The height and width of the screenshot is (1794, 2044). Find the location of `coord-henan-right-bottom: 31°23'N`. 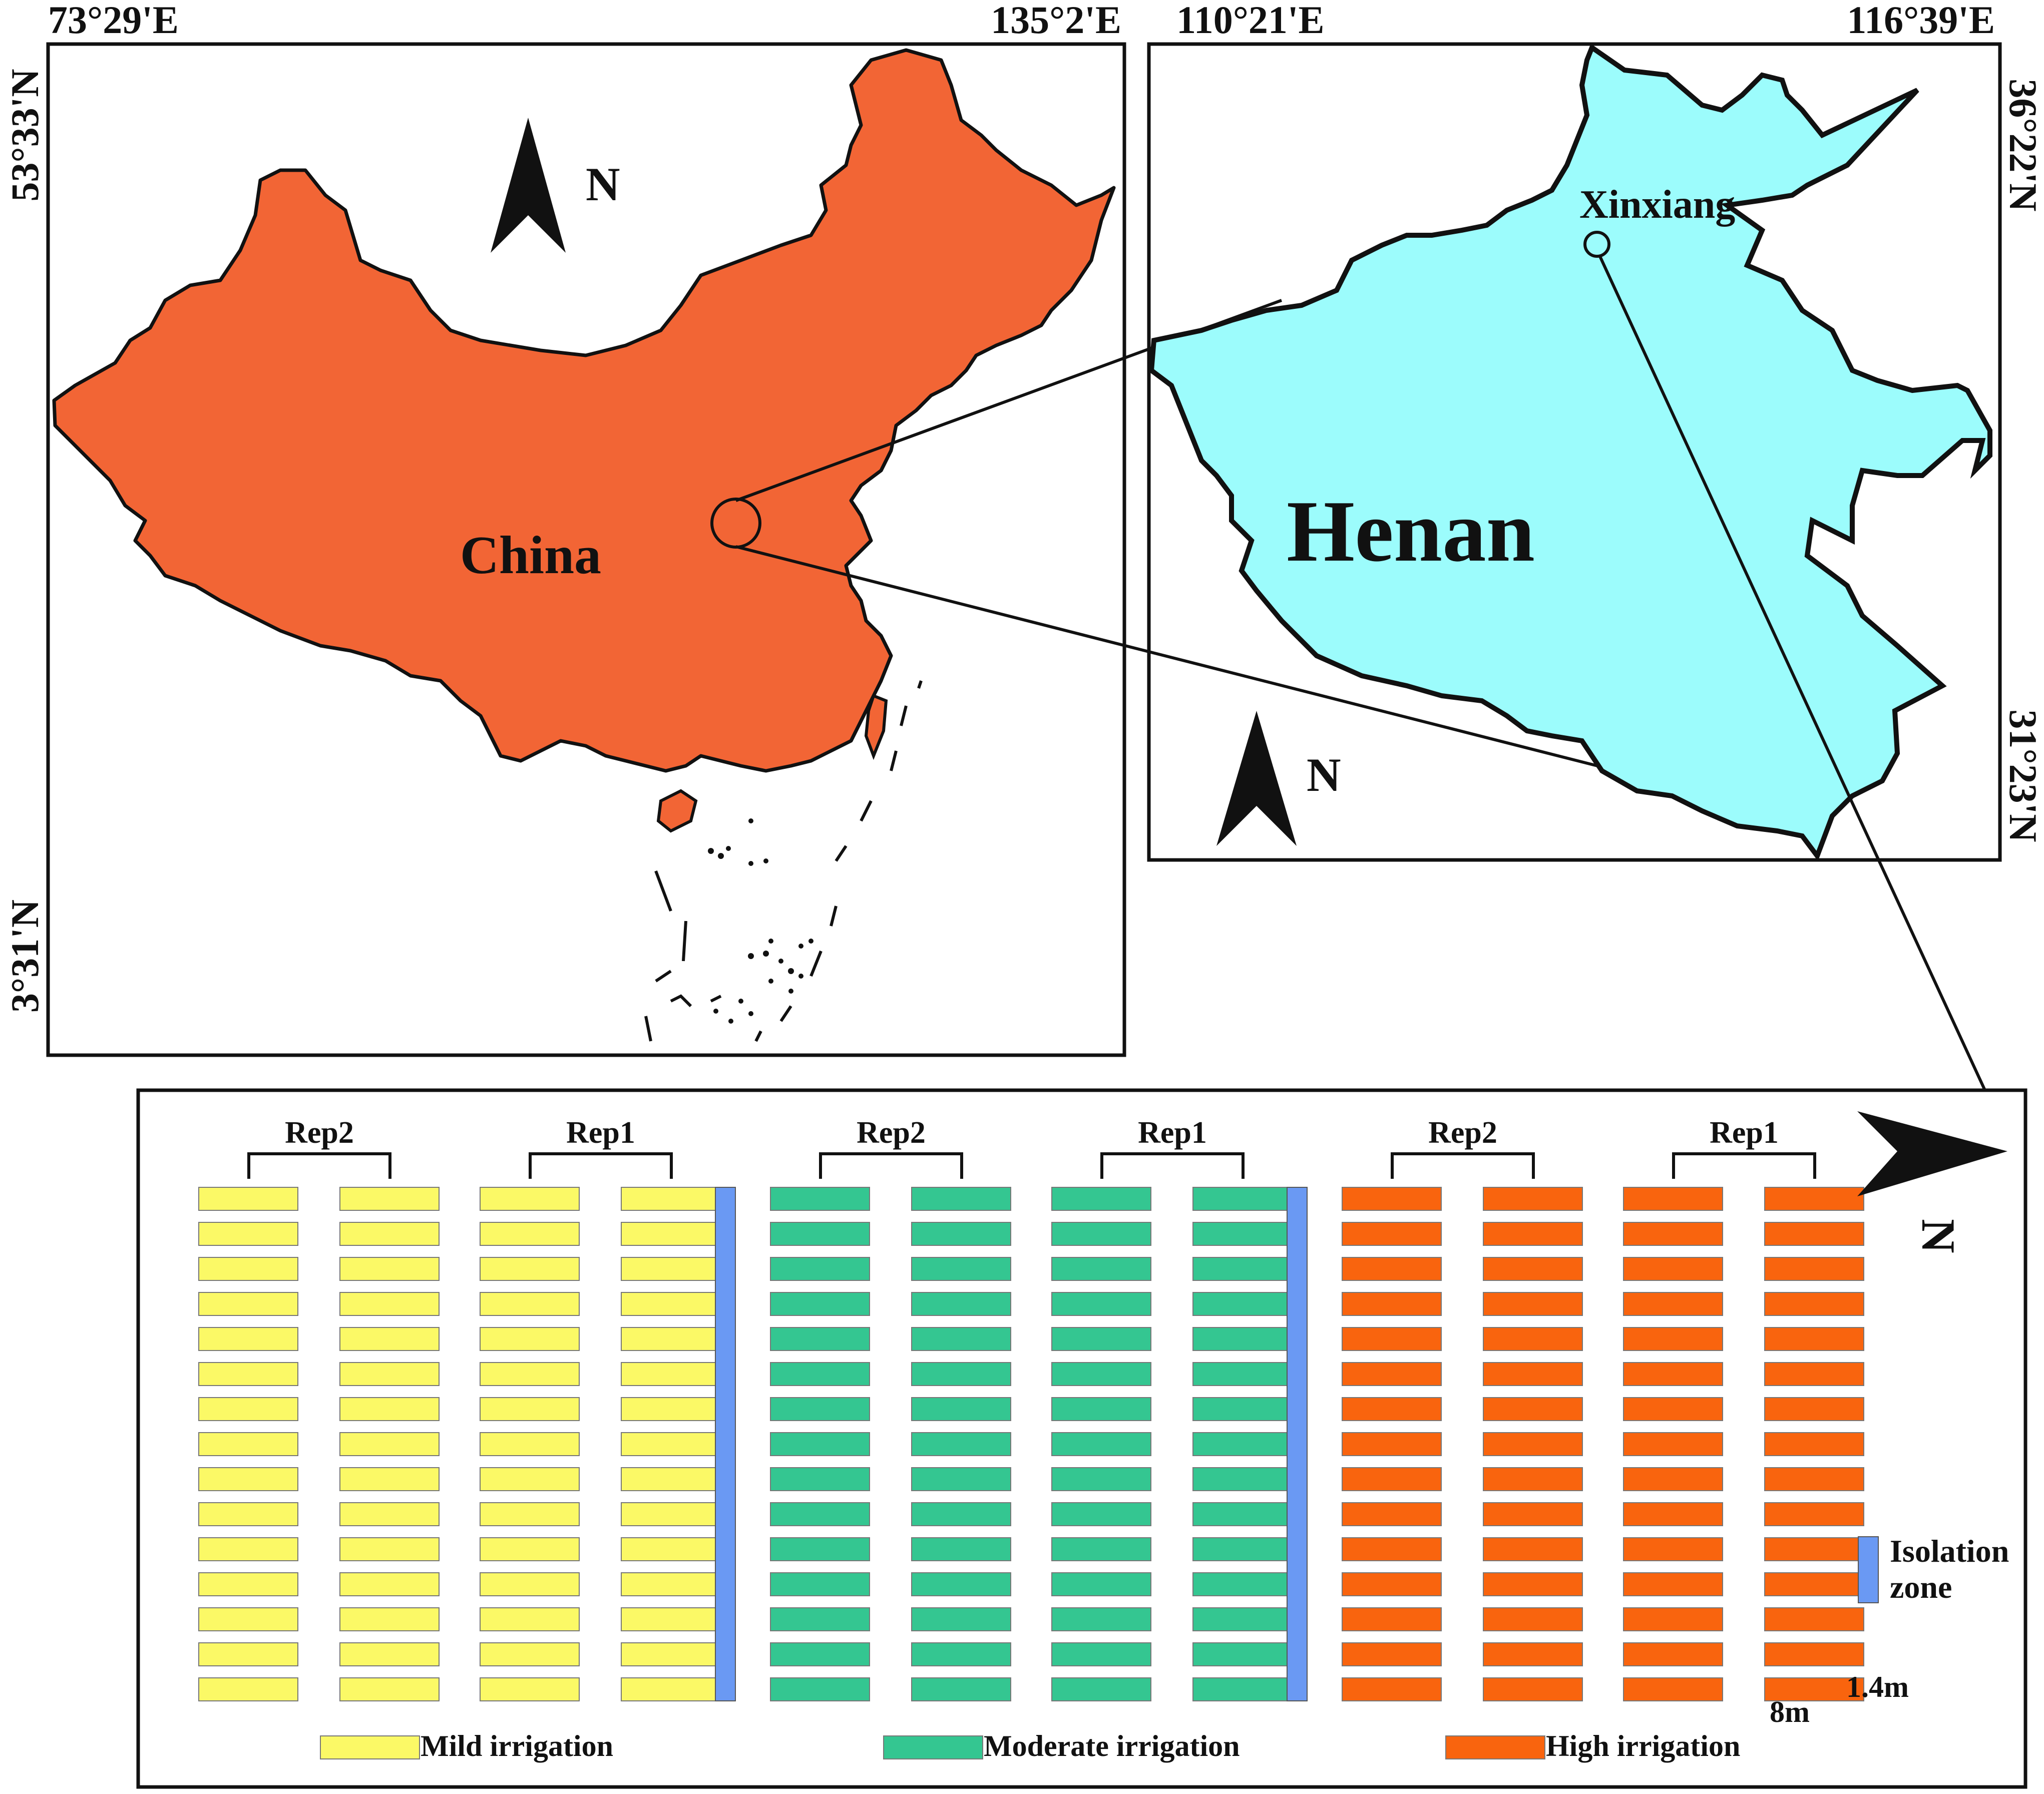

coord-henan-right-bottom: 31°23'N is located at coordinates (2023, 775).